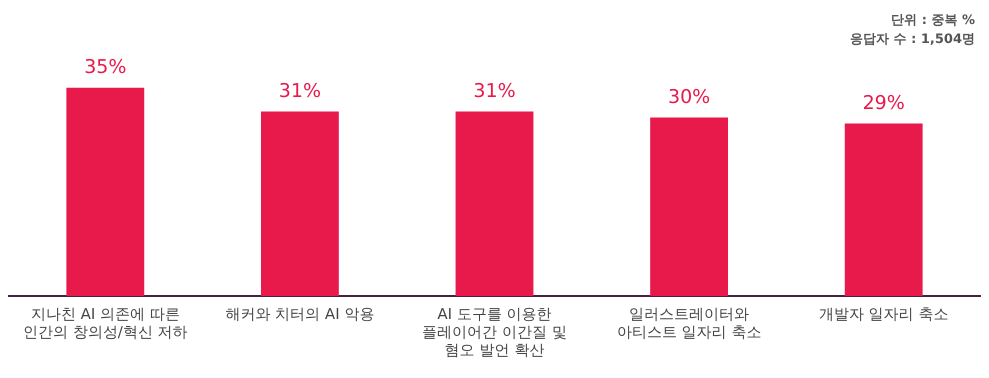  I want to click on data-label: 35%, so click(105, 67).